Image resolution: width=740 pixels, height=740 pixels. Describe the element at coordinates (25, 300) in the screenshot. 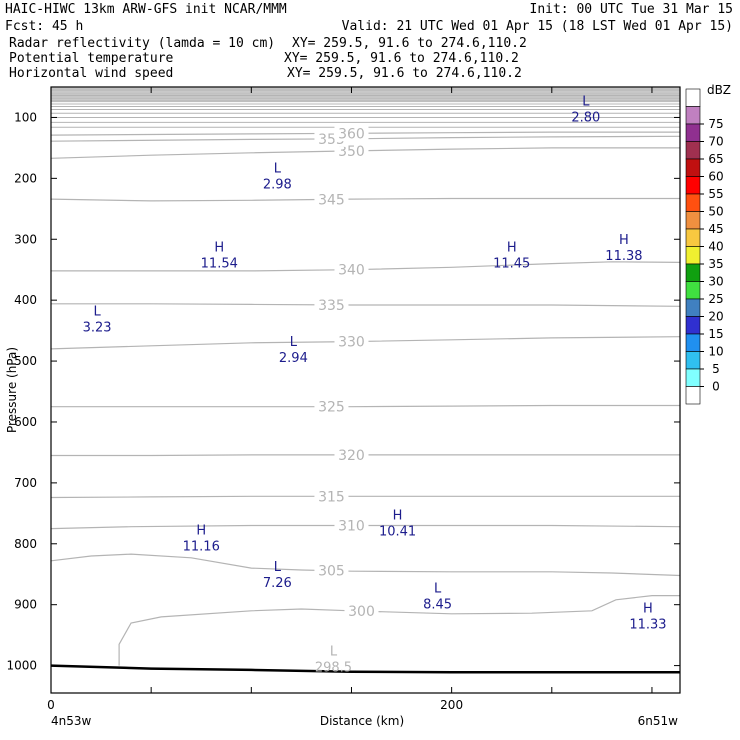

I see `y-tick-label: 400` at that location.